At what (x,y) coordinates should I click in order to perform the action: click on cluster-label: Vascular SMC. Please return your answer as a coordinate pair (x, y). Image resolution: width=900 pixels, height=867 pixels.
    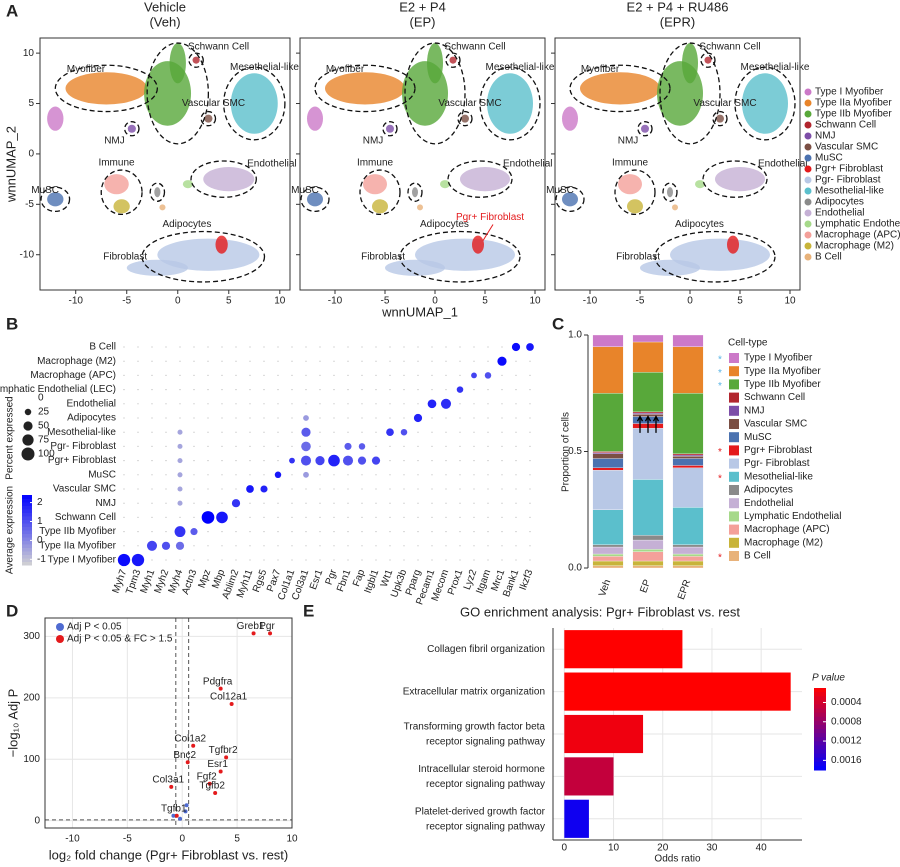
    Looking at the image, I should click on (724, 103).